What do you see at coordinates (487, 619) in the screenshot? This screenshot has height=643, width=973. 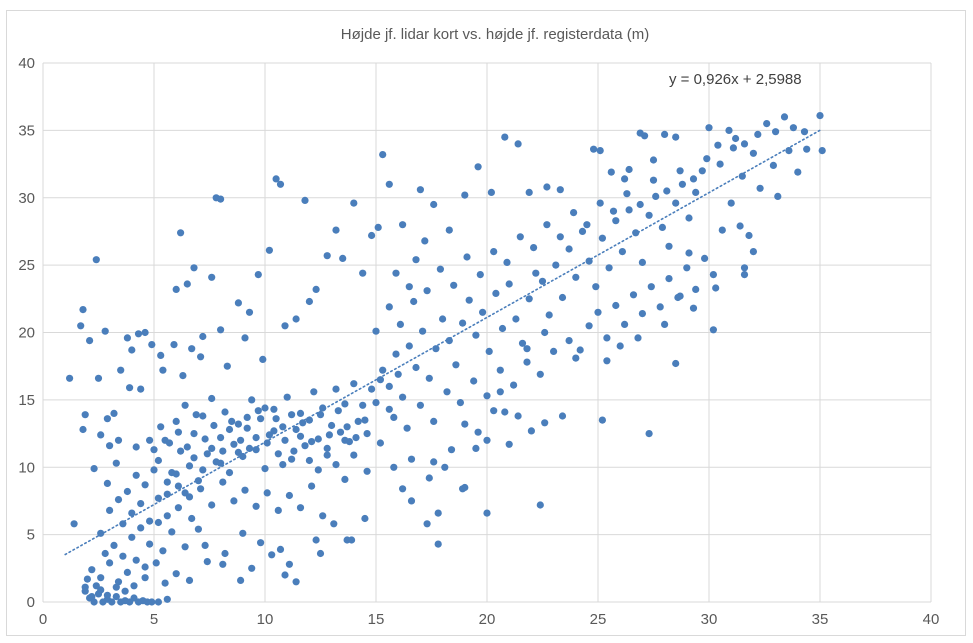 I see `x-tick-label: 20` at bounding box center [487, 619].